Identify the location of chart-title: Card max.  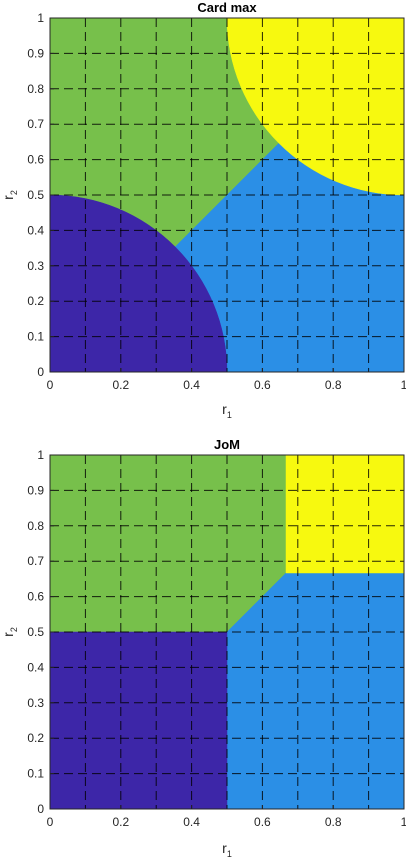
(227, 7).